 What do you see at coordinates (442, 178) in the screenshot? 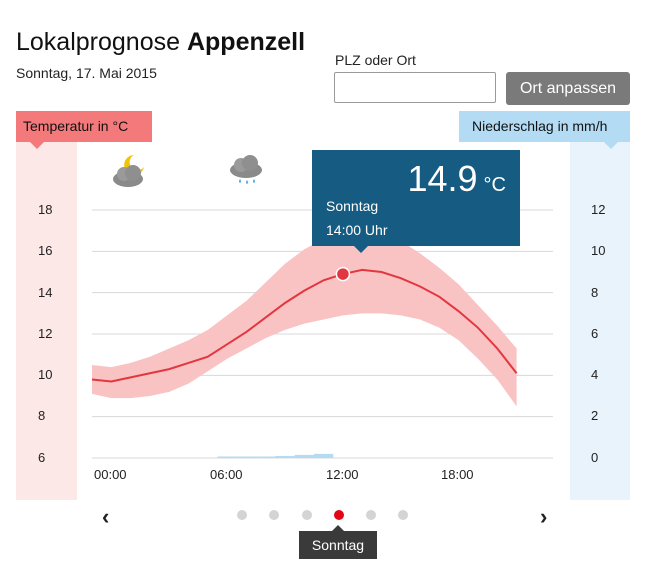
I see `tooltip-number: 14.9` at bounding box center [442, 178].